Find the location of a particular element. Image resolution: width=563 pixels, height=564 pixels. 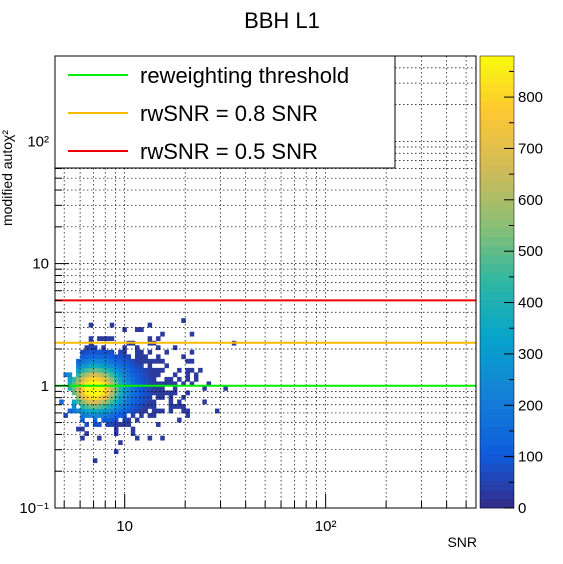

y-tick-label: 10⁻¹ is located at coordinates (34, 508).